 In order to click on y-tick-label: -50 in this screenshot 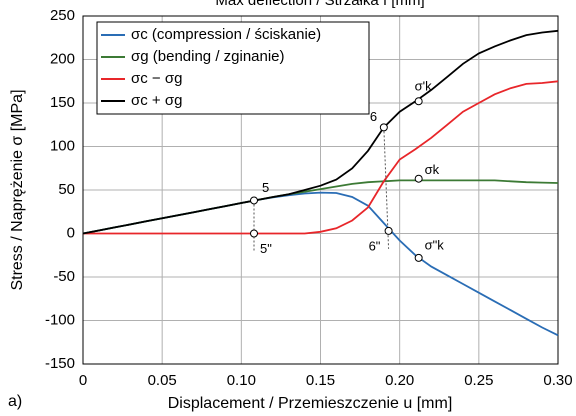, I will do `click(64, 276)`.